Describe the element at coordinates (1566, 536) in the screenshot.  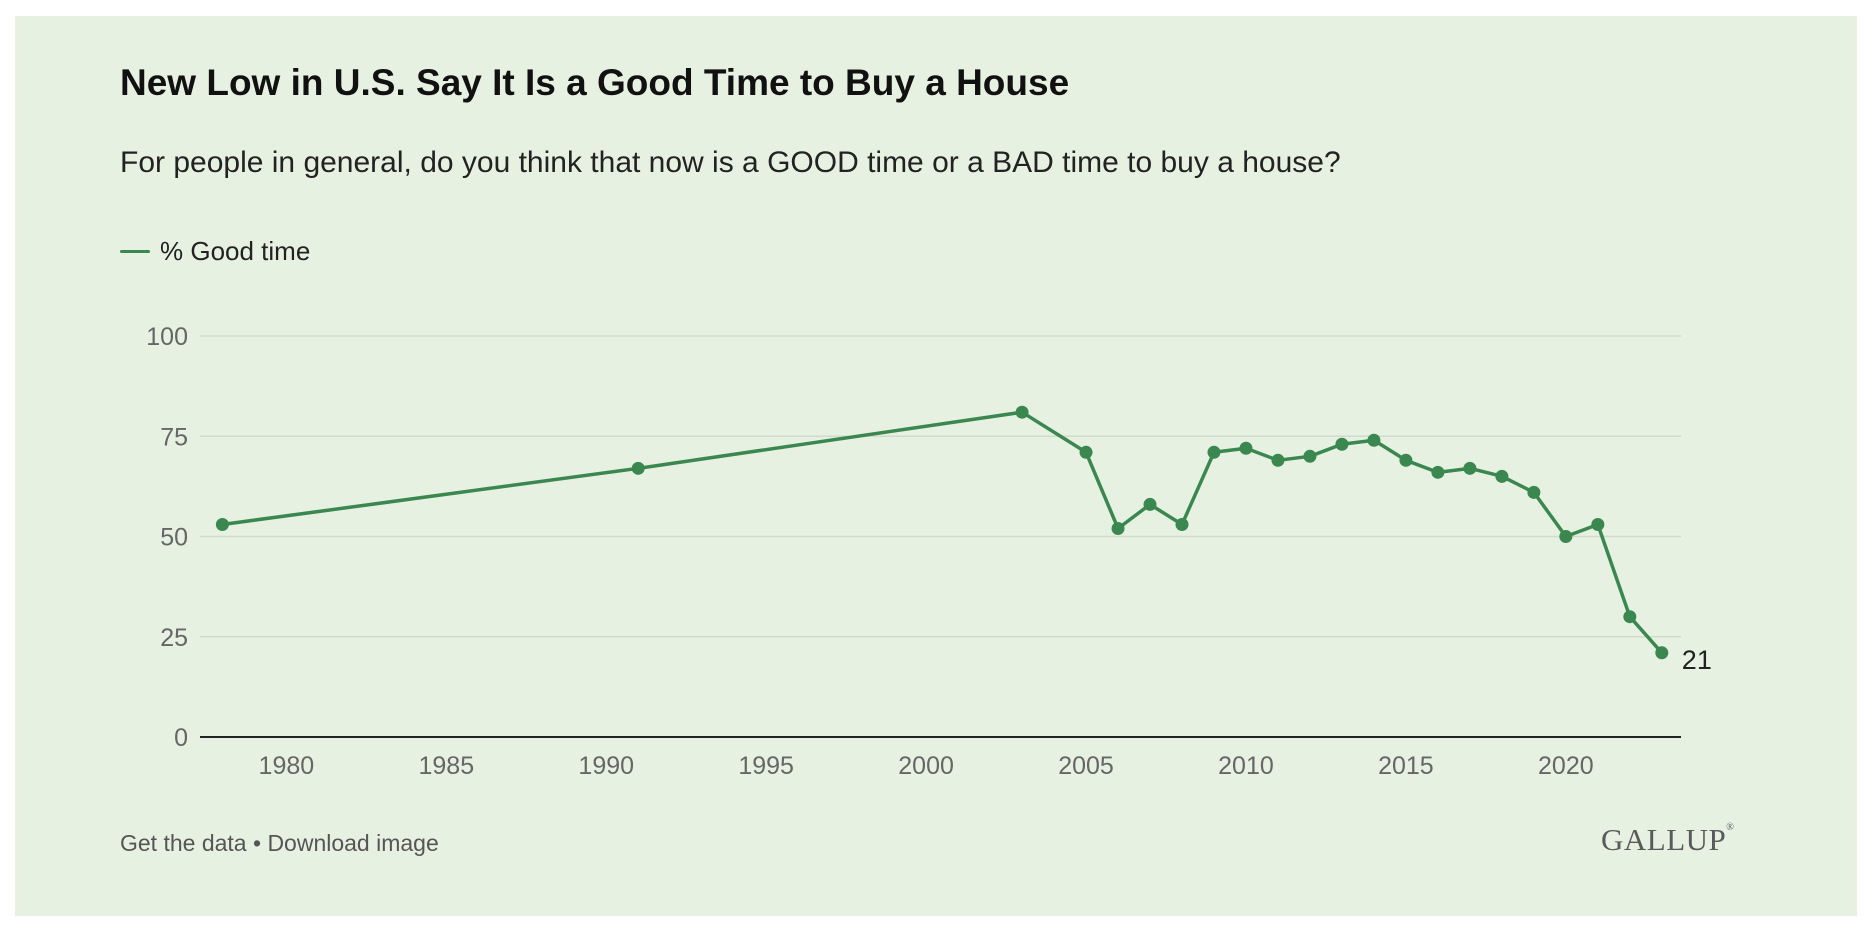
I see `data-point-2020` at that location.